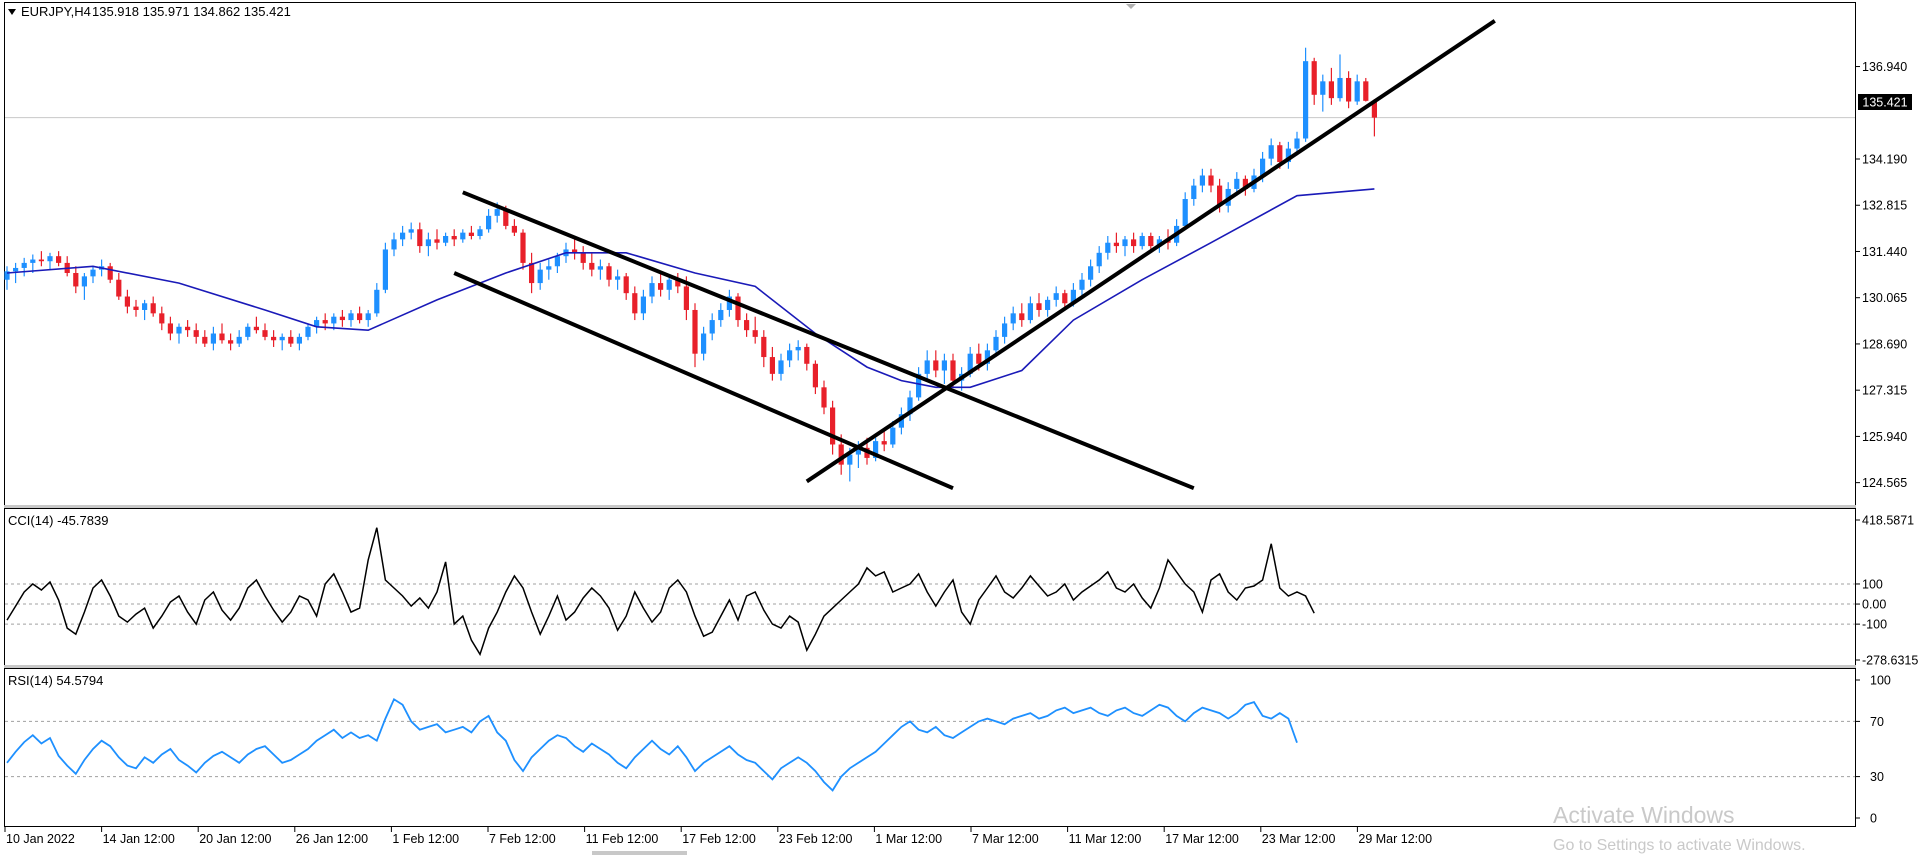  What do you see at coordinates (1874, 605) in the screenshot?
I see `cci-tick-label: 0.00` at bounding box center [1874, 605].